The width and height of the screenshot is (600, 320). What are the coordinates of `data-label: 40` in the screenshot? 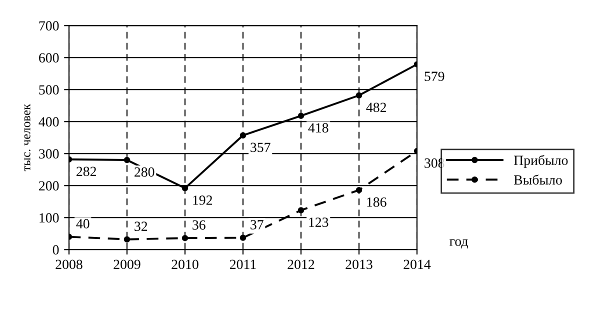 It's located at (83, 223).